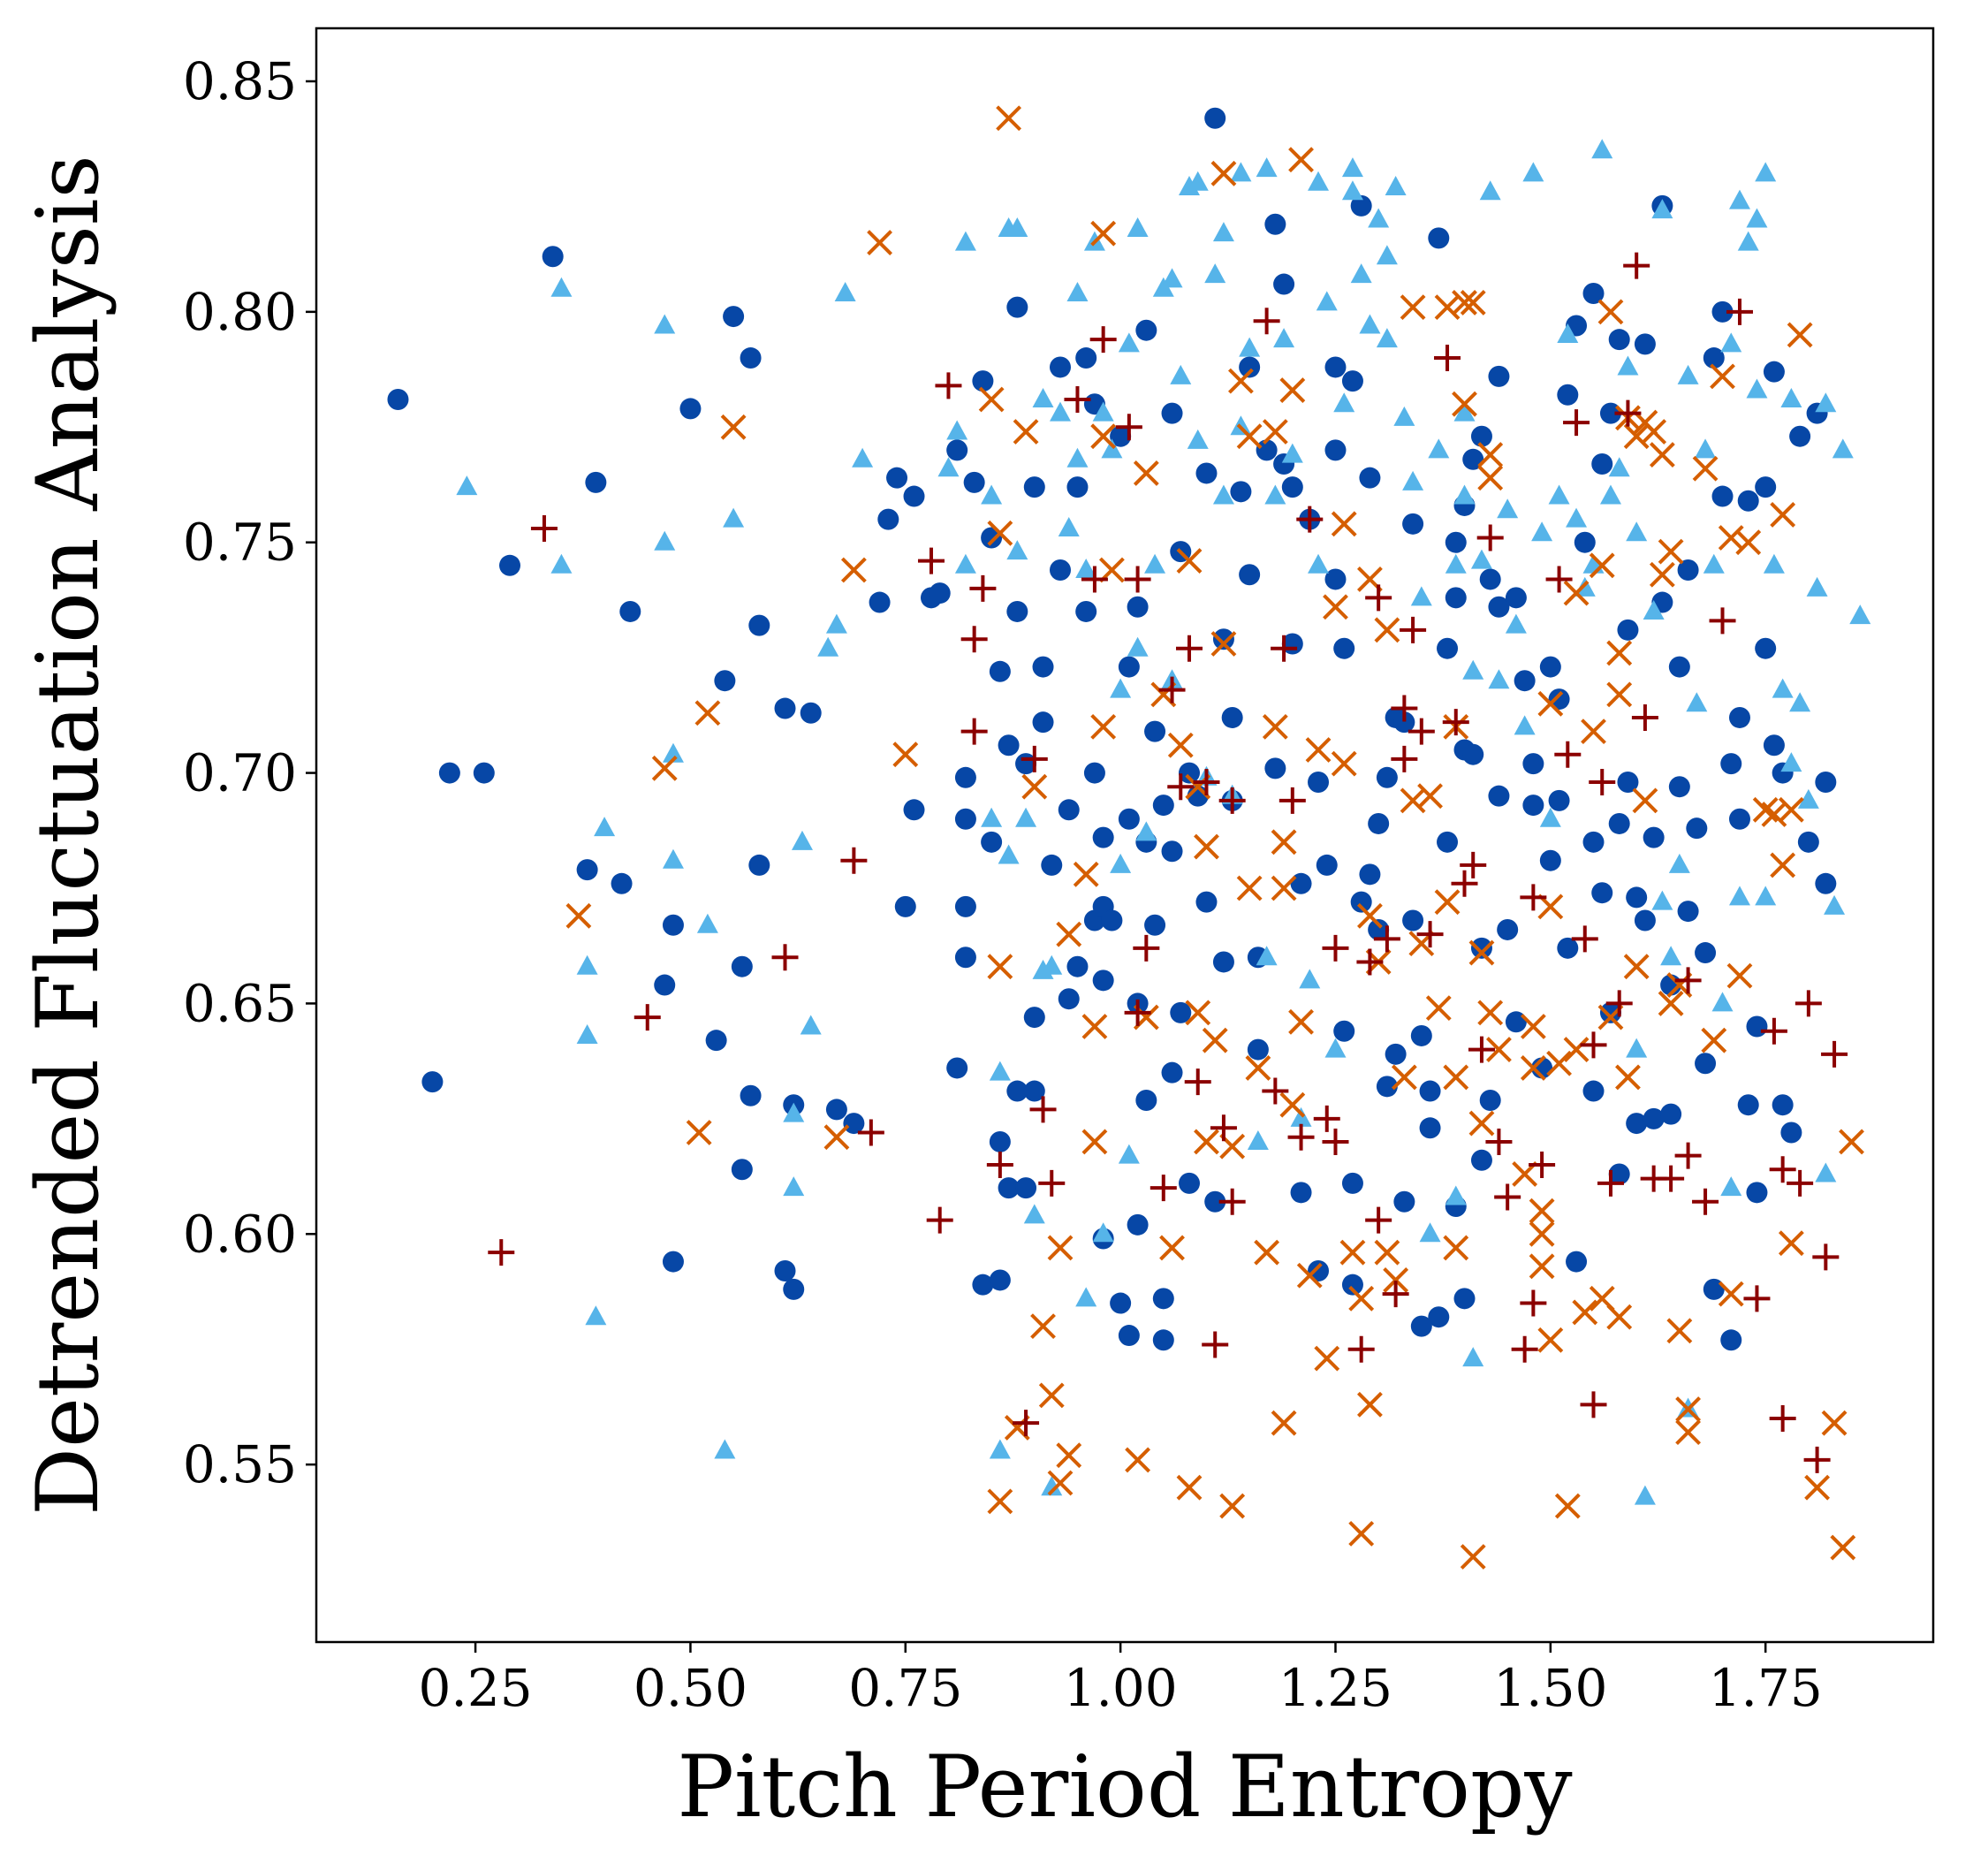  What do you see at coordinates (1121, 1688) in the screenshot?
I see `x-tick-label: 1.00` at bounding box center [1121, 1688].